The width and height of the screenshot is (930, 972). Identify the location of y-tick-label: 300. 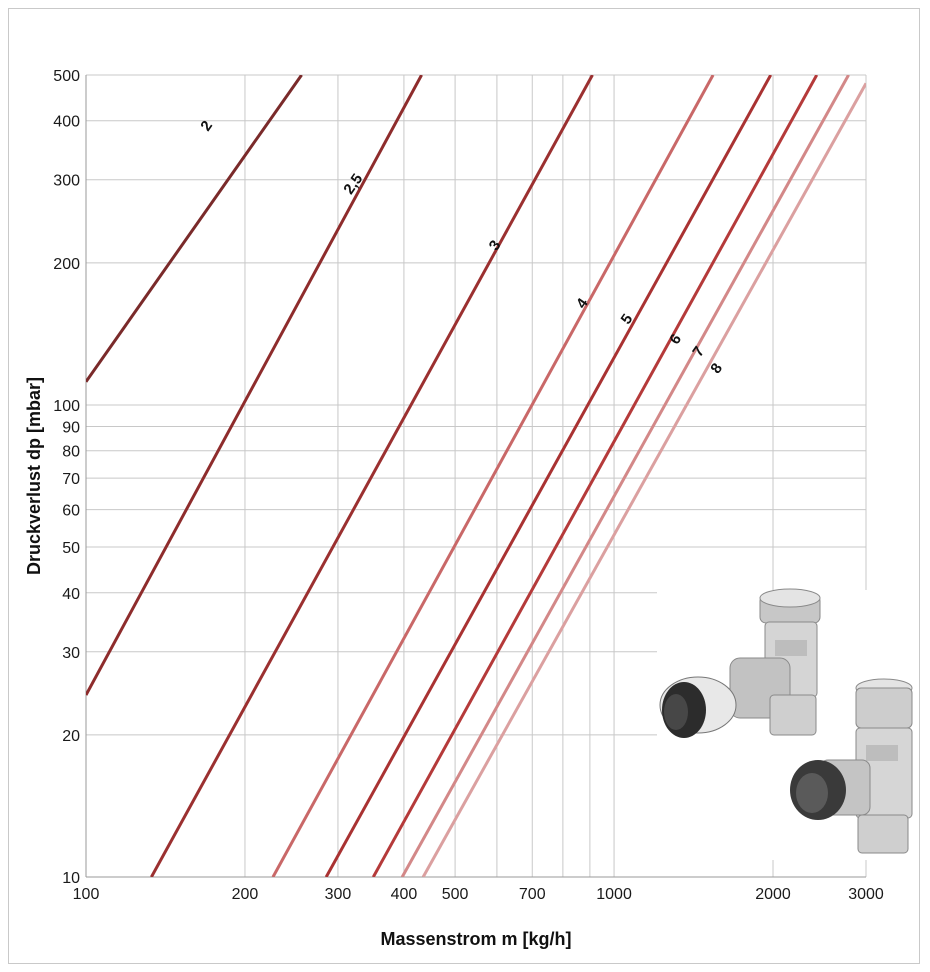
(66, 181).